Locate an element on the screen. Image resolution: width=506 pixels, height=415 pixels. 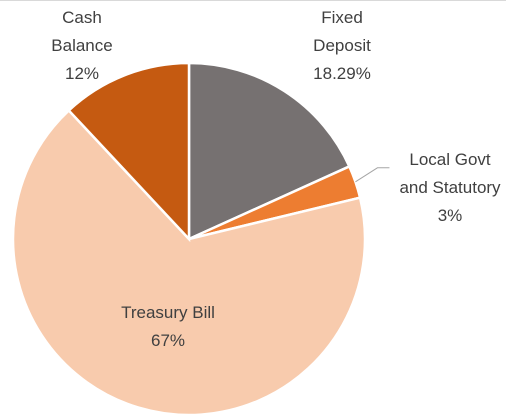
slice-label: Cash Balance 12% is located at coordinates (82, 46).